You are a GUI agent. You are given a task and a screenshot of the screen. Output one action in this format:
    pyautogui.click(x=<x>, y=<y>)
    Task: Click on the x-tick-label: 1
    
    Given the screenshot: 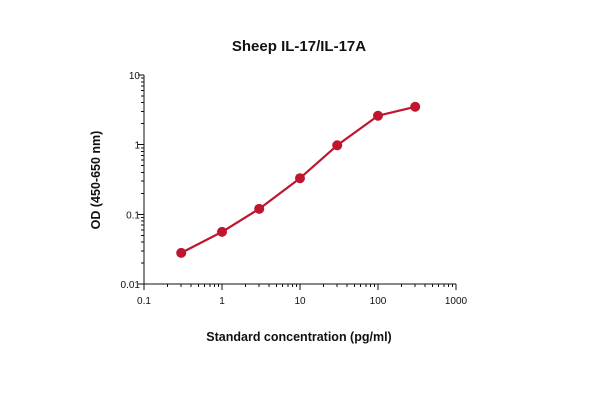 What is the action you would take?
    pyautogui.click(x=222, y=301)
    